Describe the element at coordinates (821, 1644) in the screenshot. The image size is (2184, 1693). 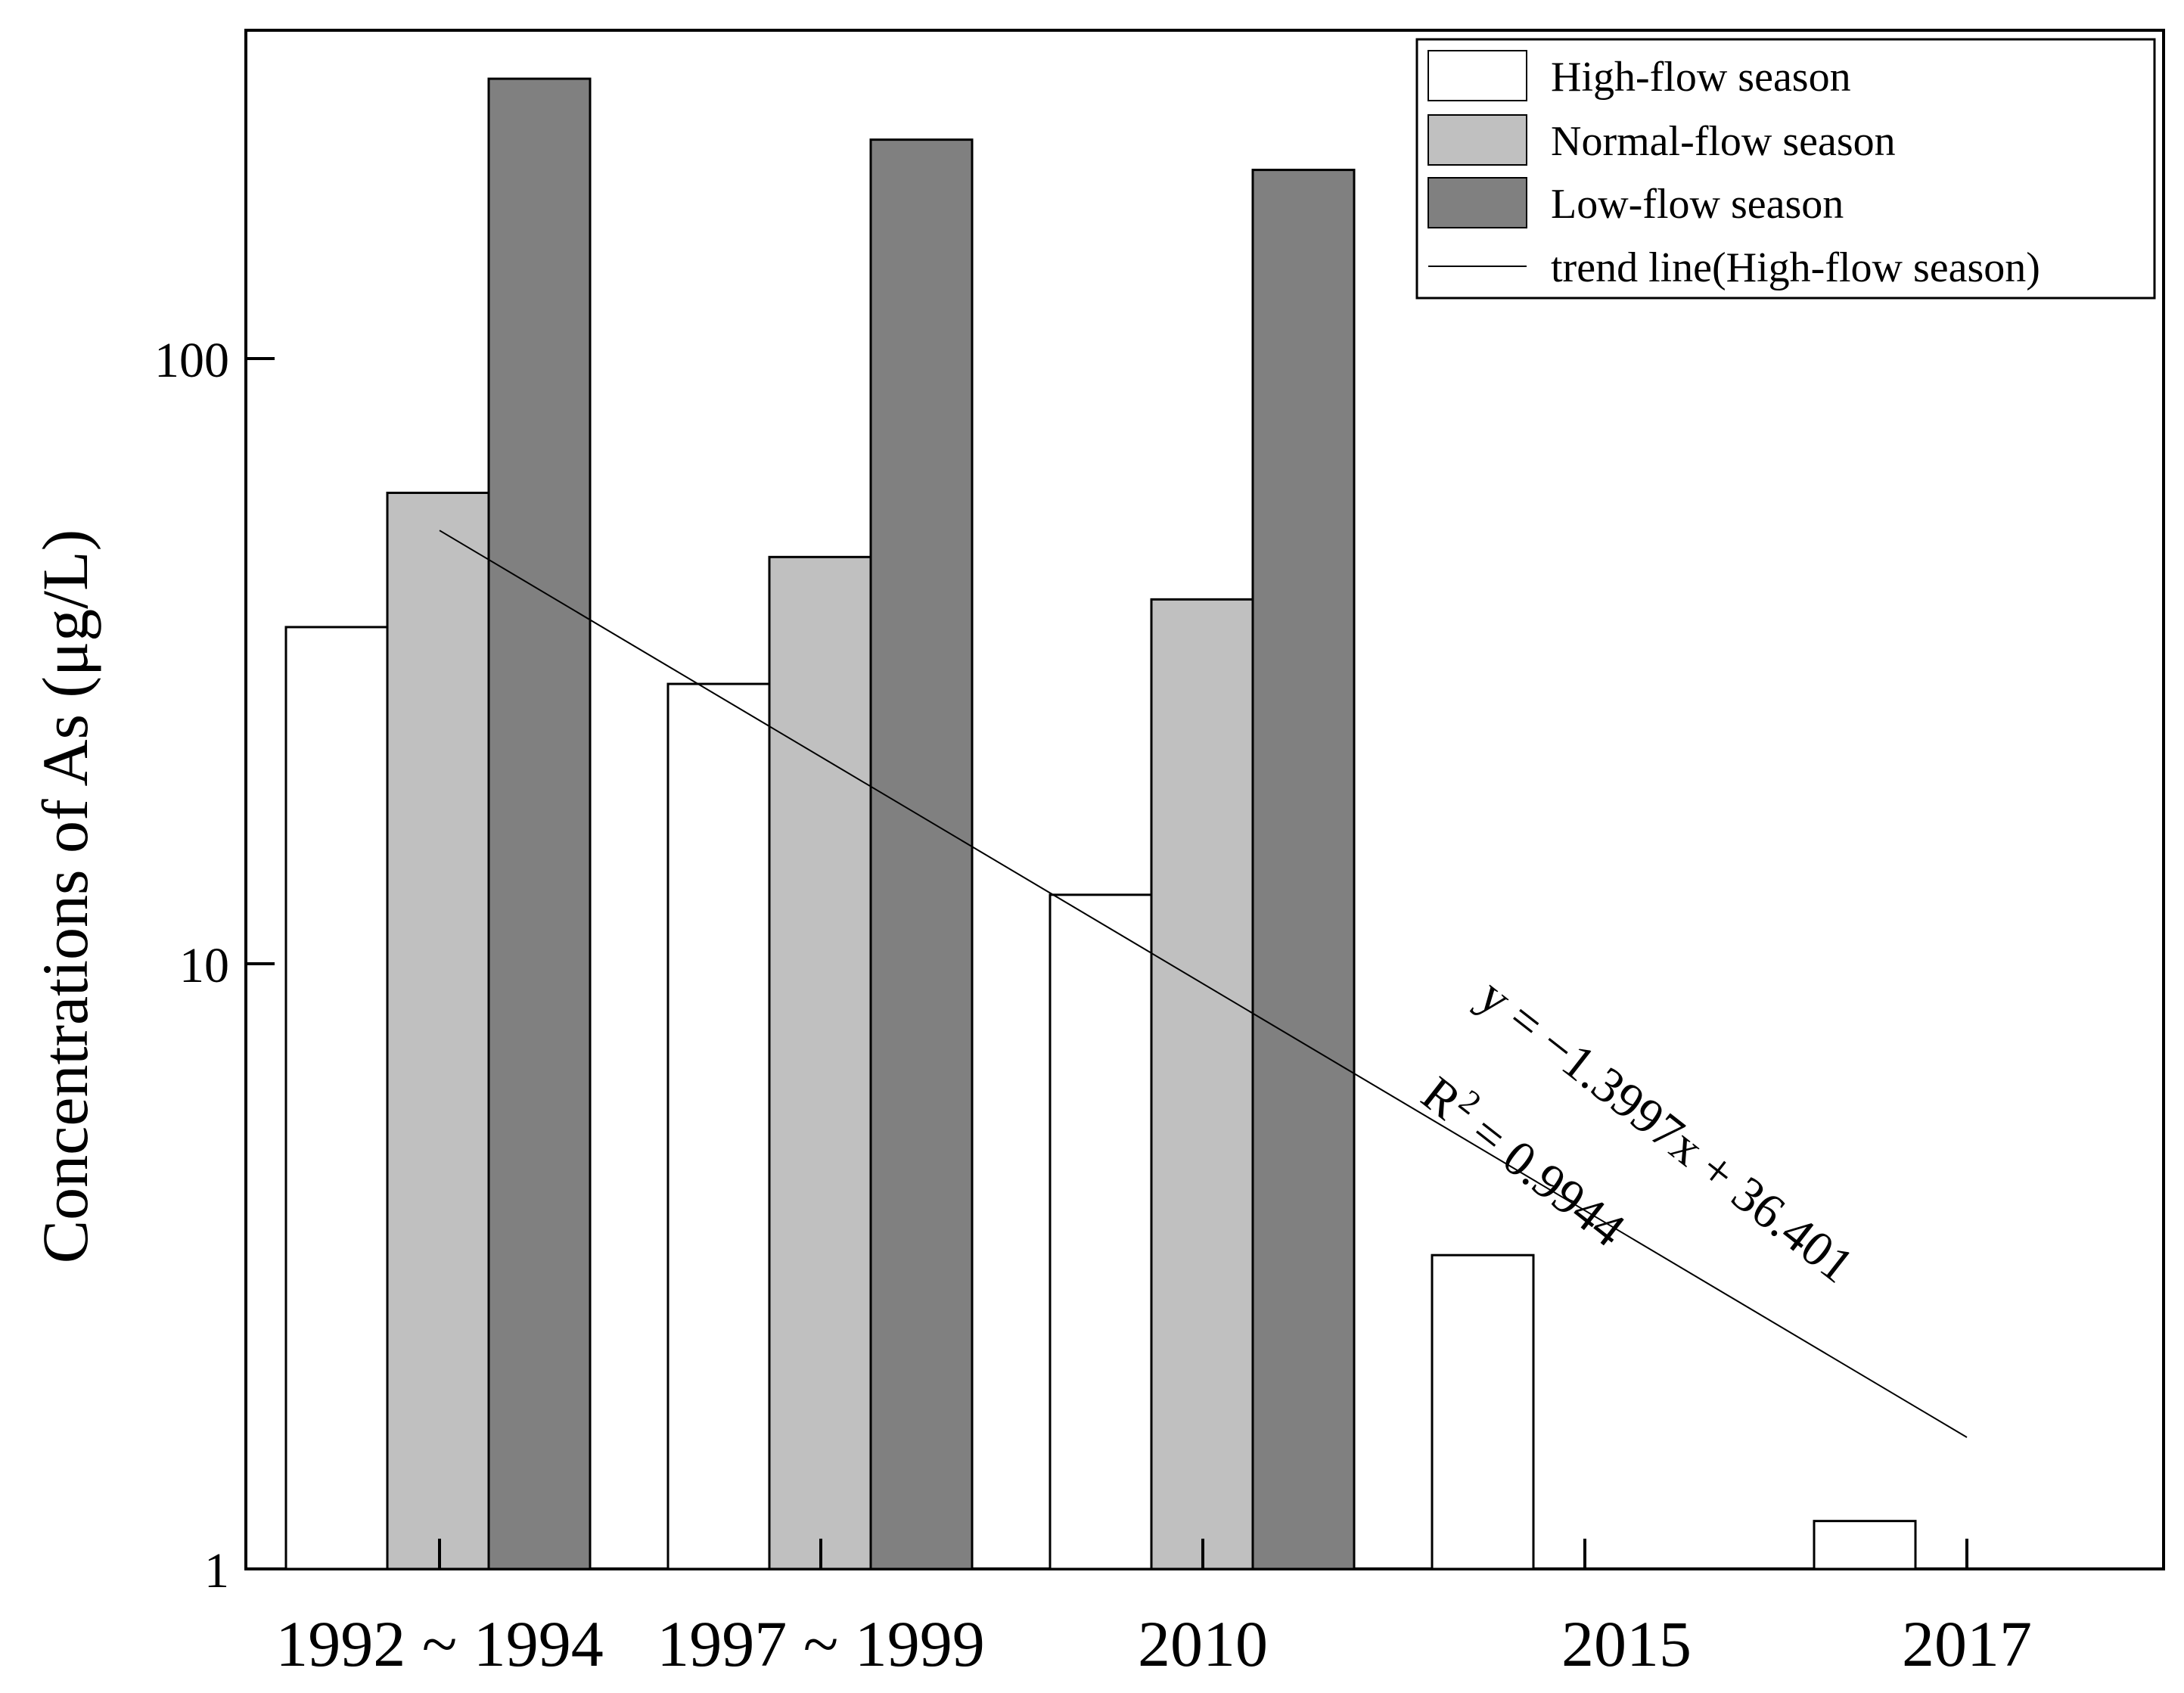
I see `x-tick-label-1: 1997 ~ 1999` at that location.